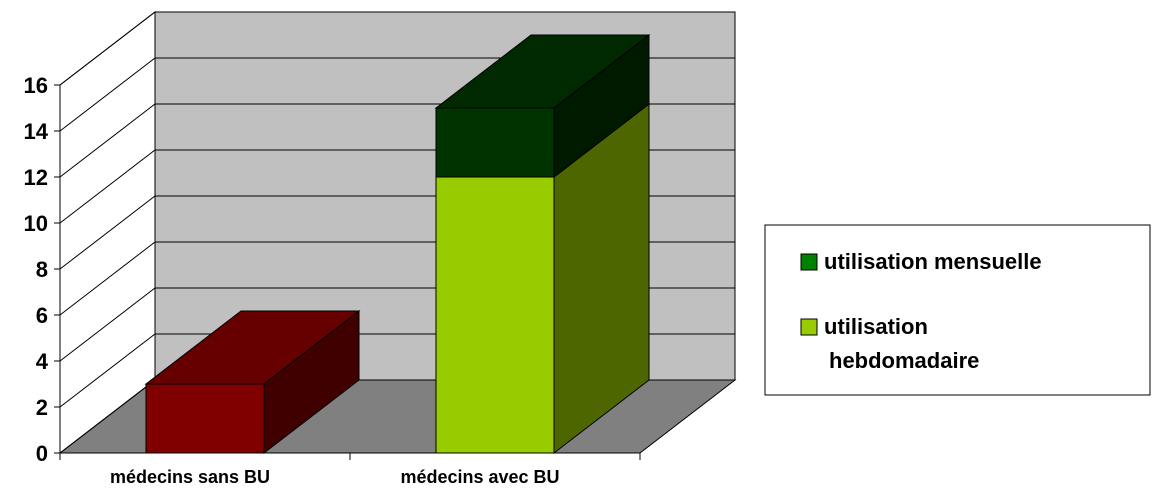 This screenshot has height=496, width=1152. Describe the element at coordinates (42, 407) in the screenshot. I see `y-tick-label: 2` at that location.